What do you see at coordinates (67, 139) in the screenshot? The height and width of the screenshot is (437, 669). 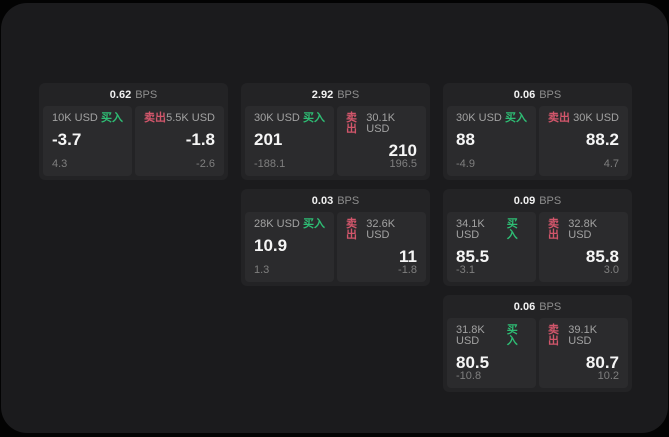 I see `buy-price: -3.7` at bounding box center [67, 139].